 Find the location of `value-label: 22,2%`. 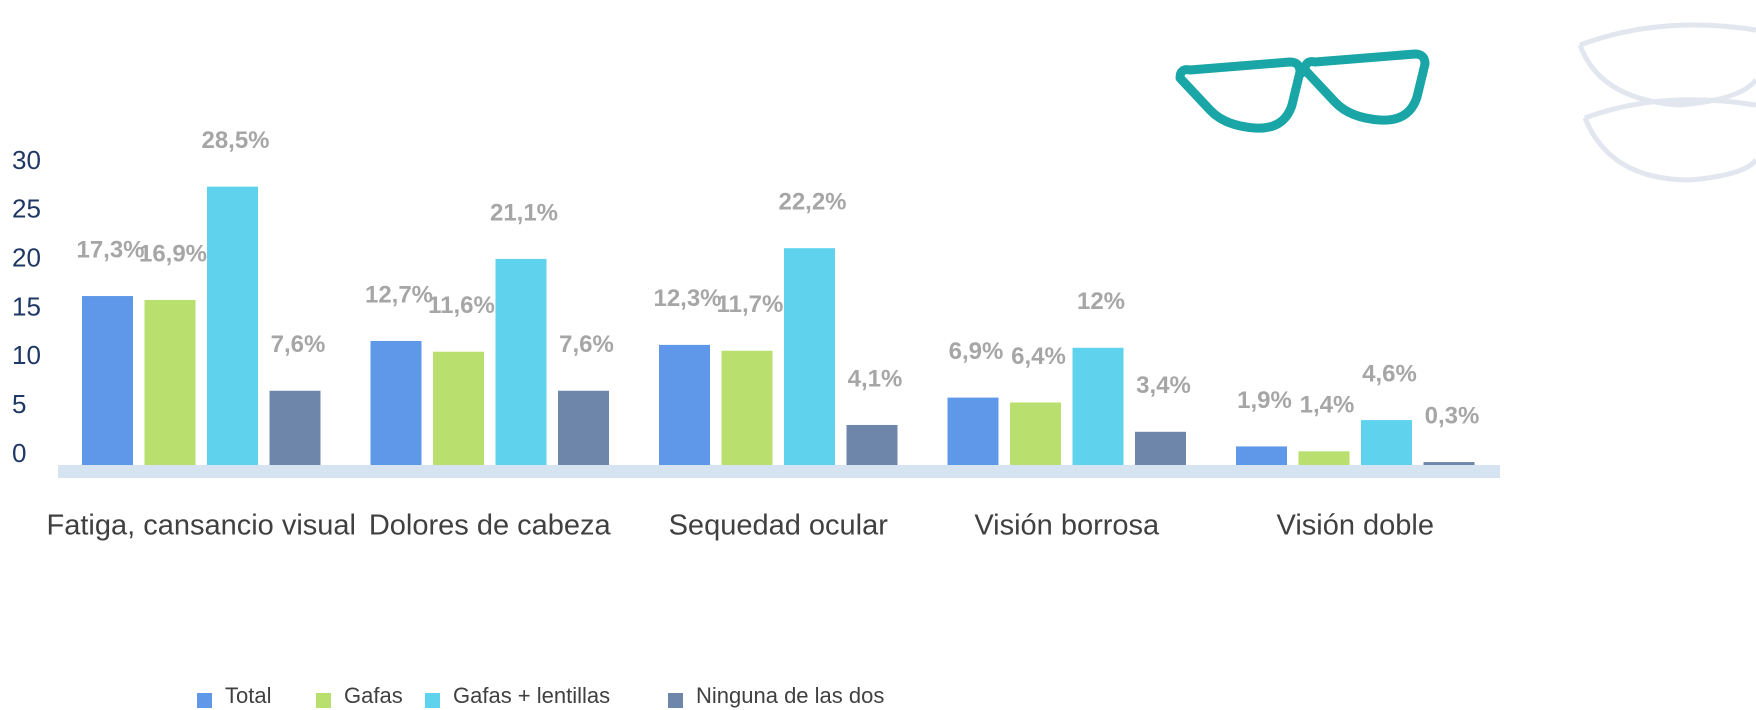

value-label: 22,2% is located at coordinates (812, 202).